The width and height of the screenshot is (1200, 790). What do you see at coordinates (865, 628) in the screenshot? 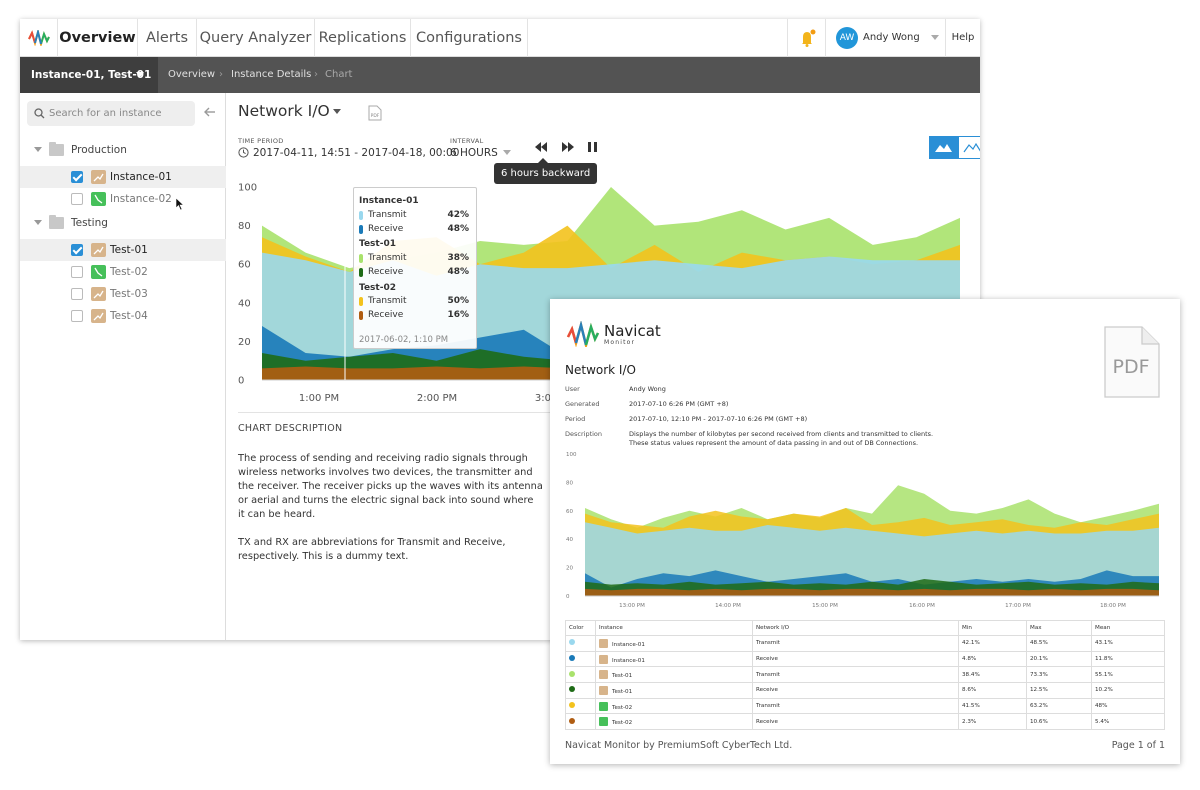
I see `report-table-header: Color Instance Network I/O Min Max Mean` at bounding box center [865, 628].